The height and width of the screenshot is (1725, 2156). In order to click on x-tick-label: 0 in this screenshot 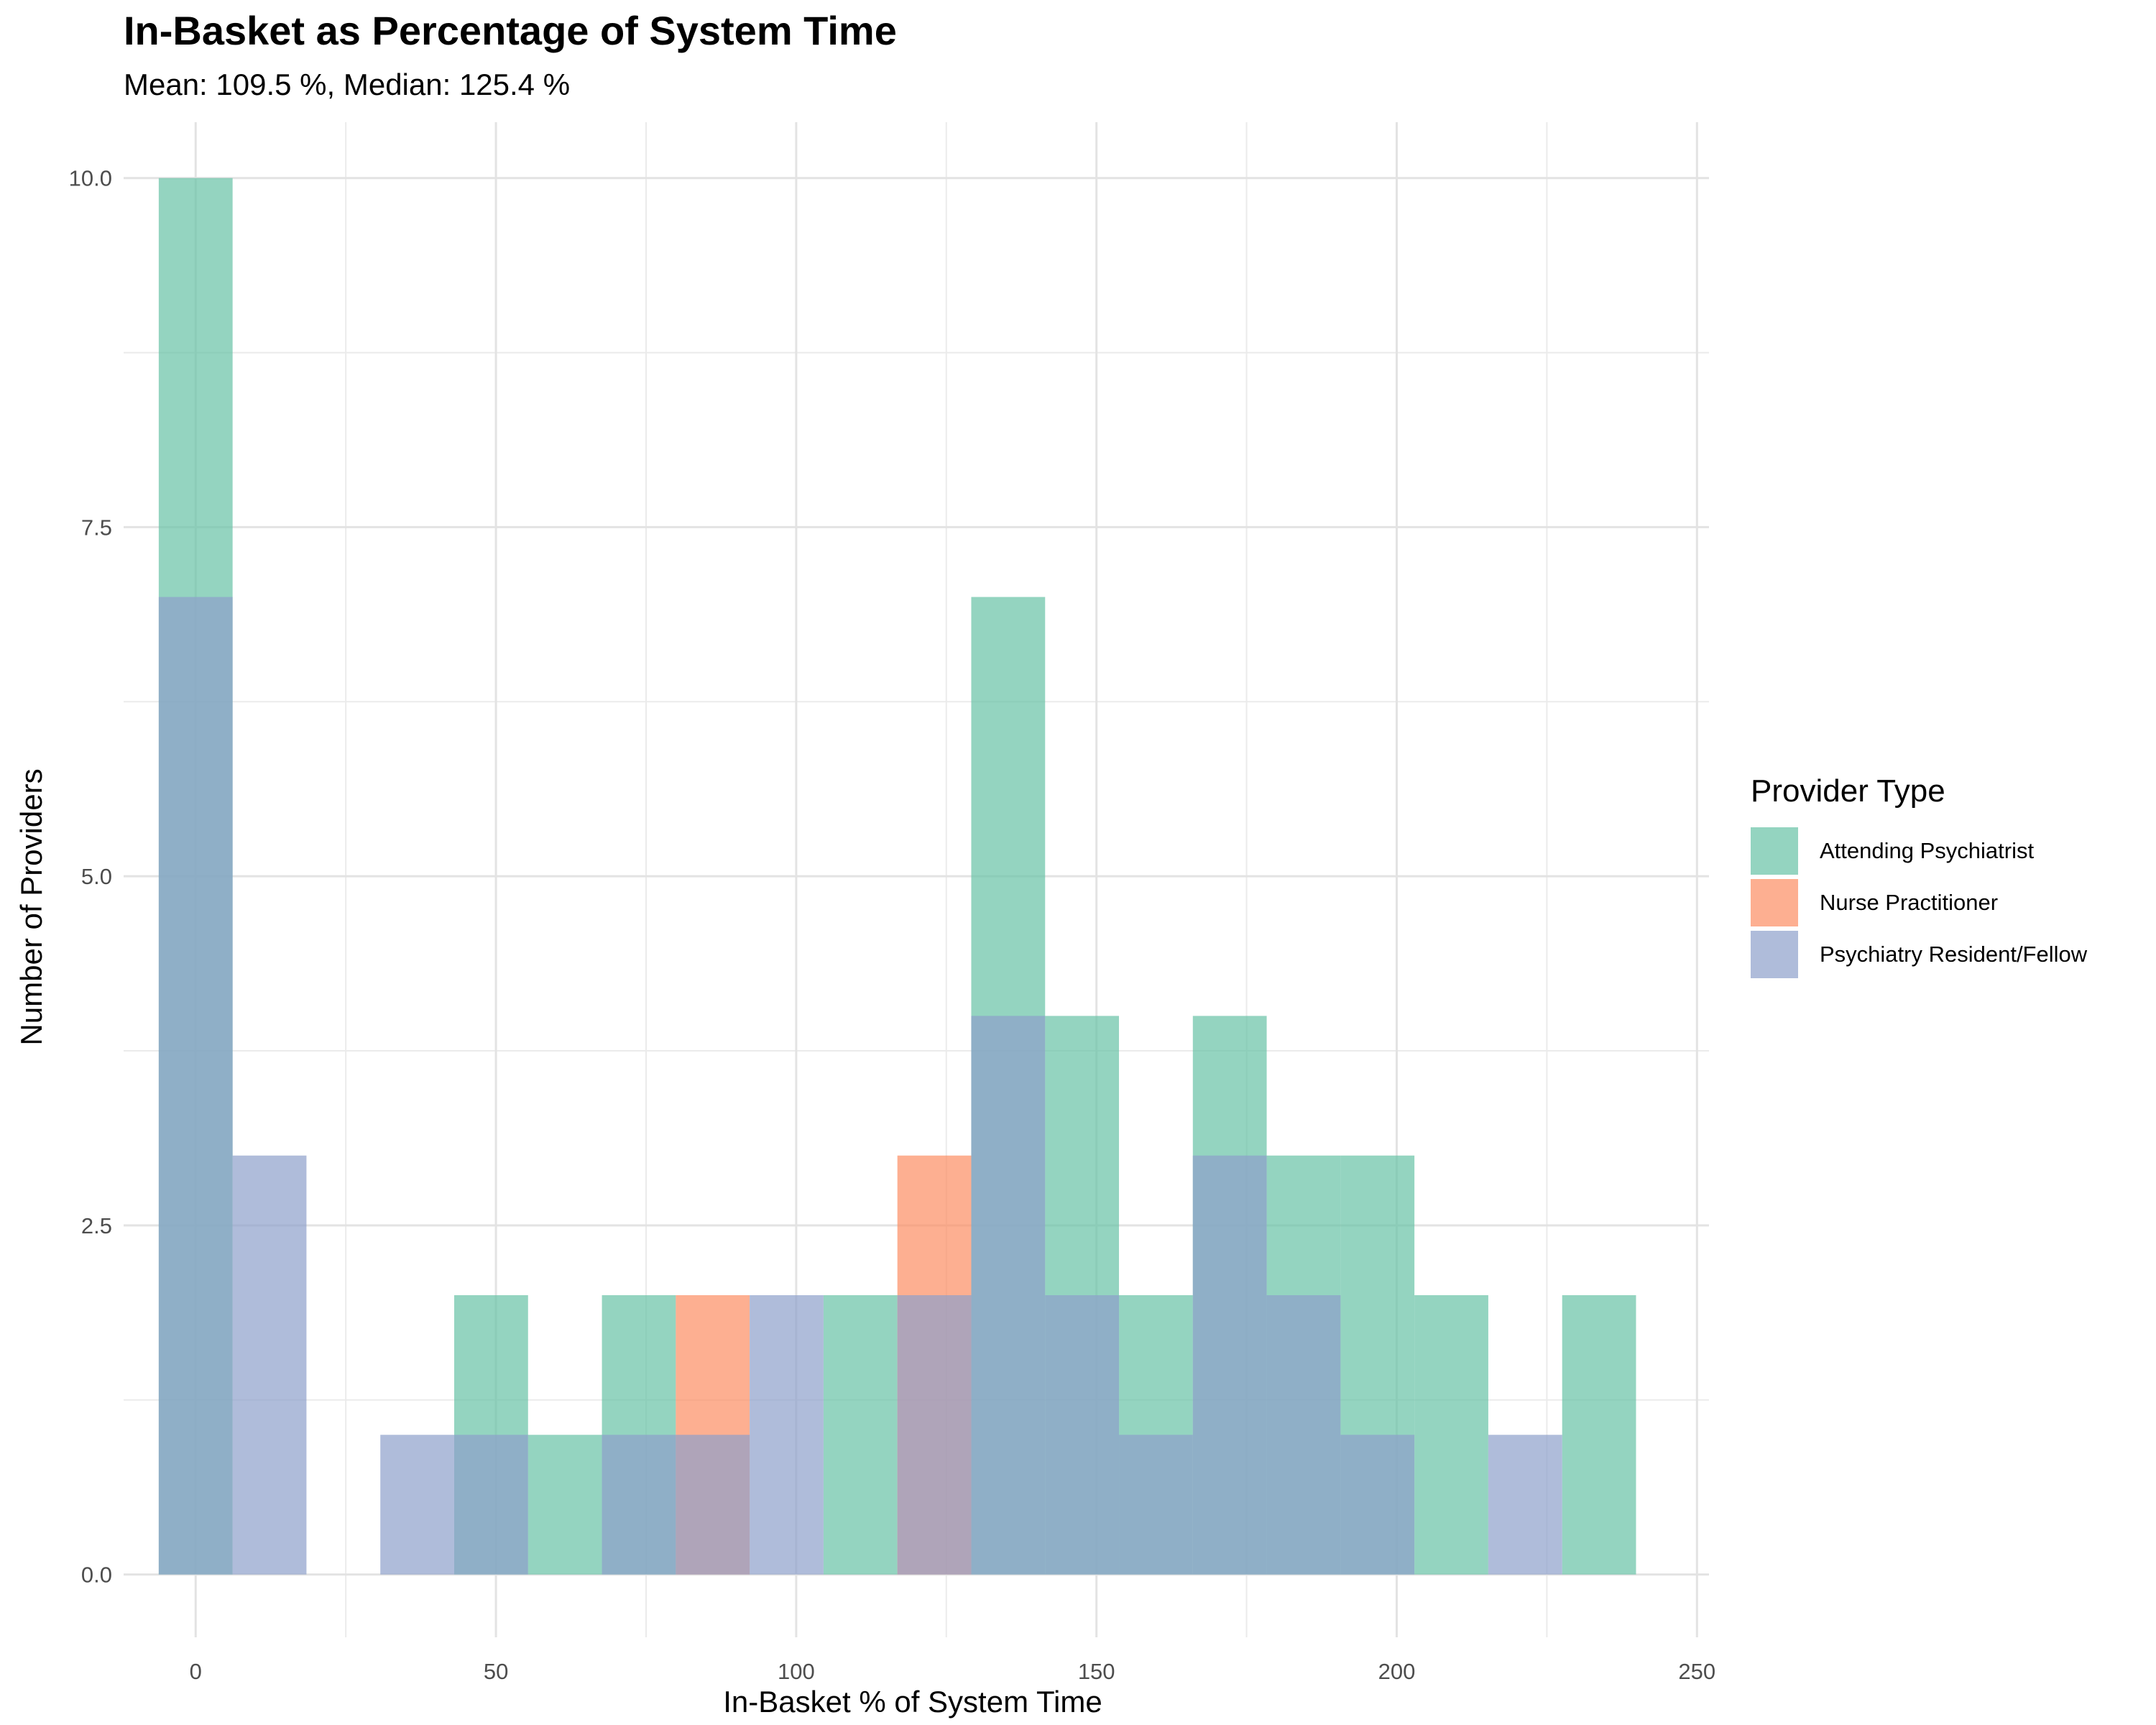, I will do `click(196, 1671)`.